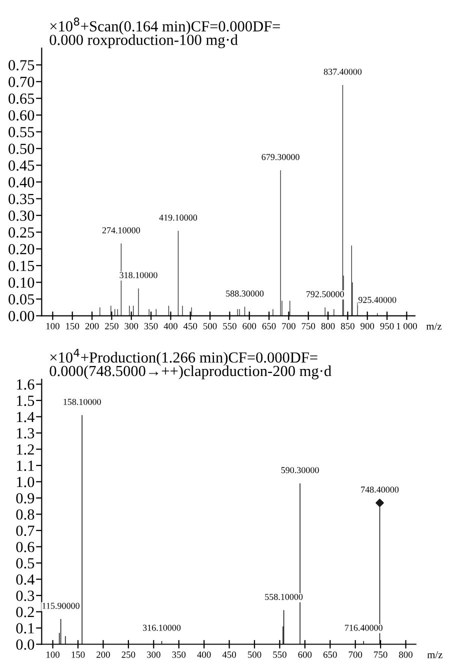 This screenshot has height=669, width=453. What do you see at coordinates (25, 563) in the screenshot?
I see `y-tick-label: 0.5` at bounding box center [25, 563].